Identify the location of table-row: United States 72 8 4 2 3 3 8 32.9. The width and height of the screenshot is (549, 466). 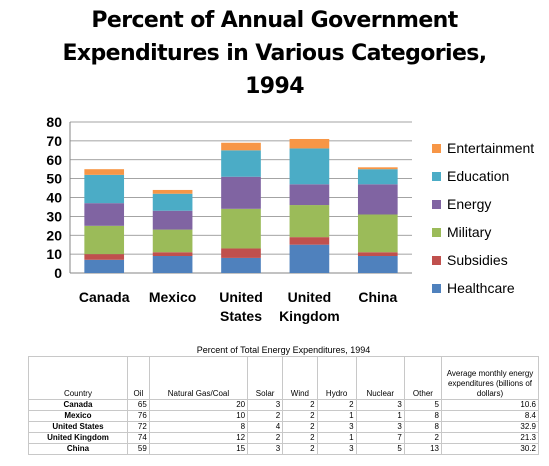
(283, 427).